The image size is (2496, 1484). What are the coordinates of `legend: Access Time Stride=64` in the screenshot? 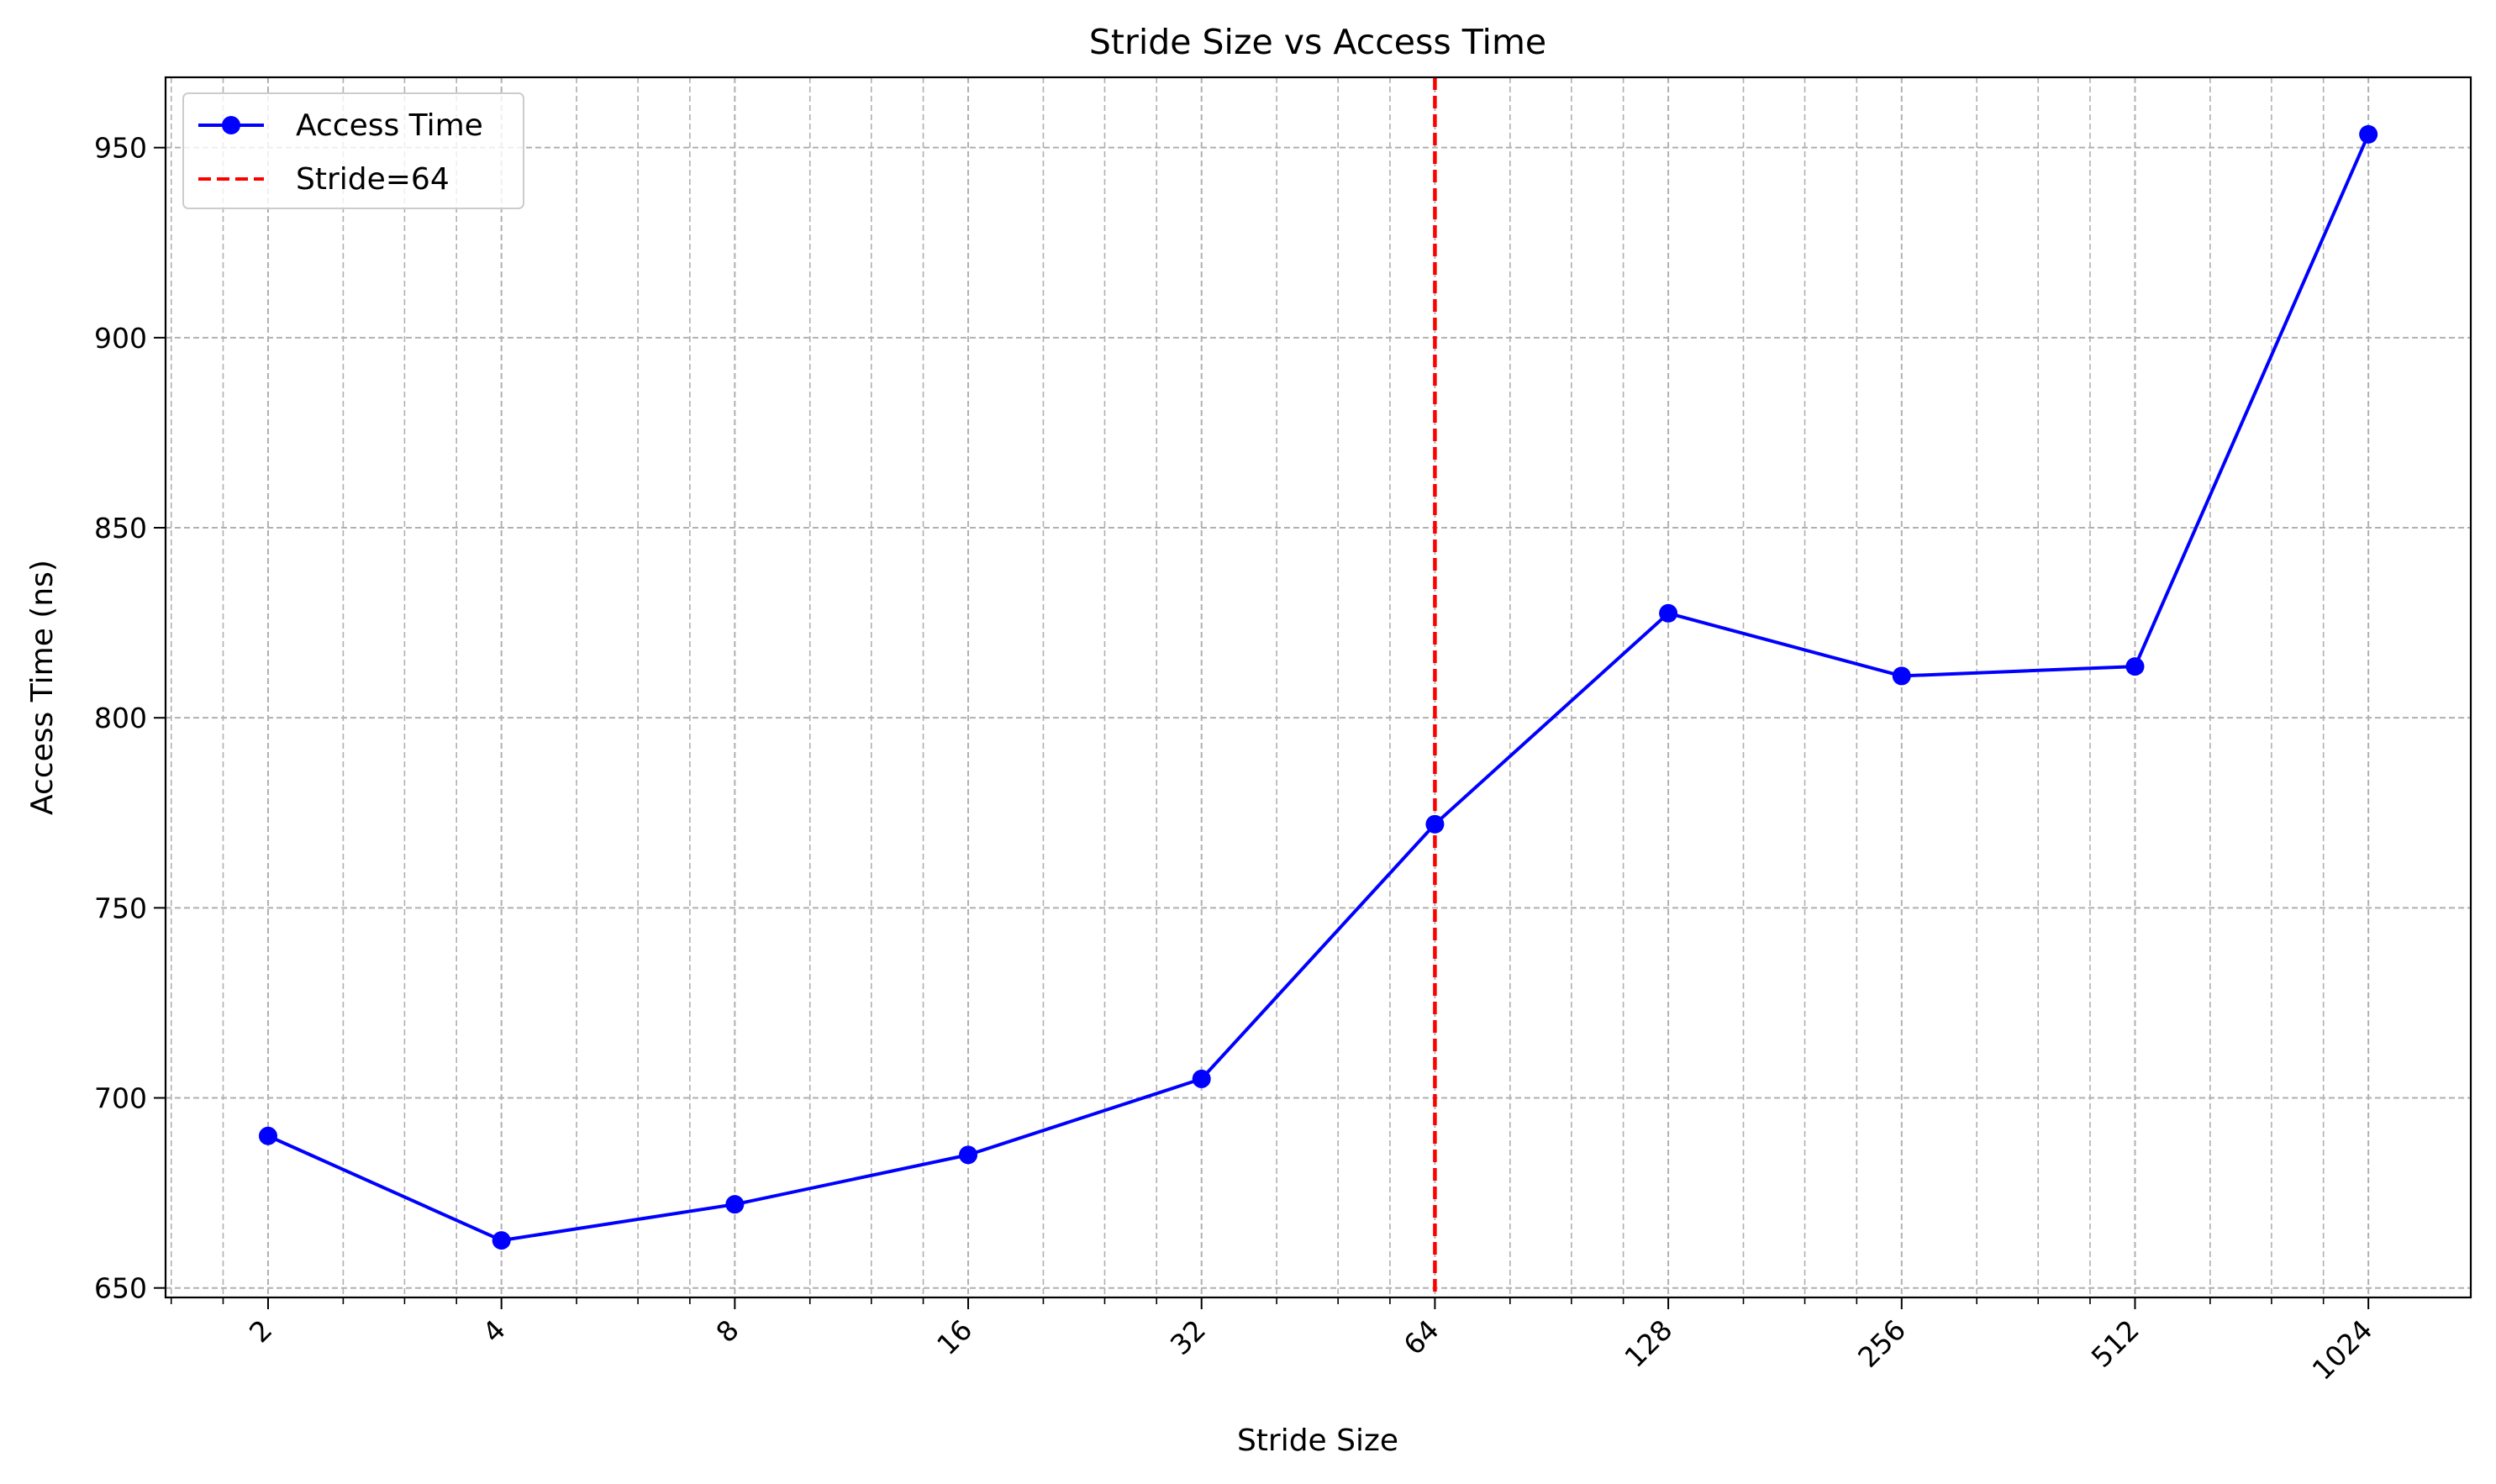 It's located at (353, 150).